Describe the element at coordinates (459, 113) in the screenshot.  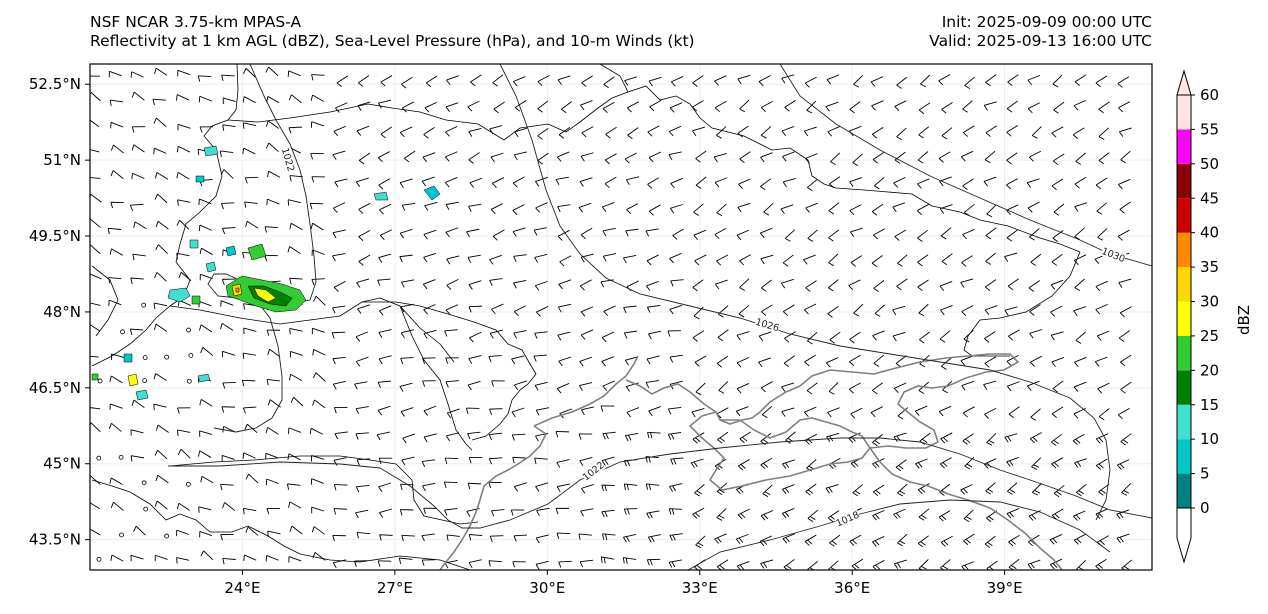
I see `border-belarus-ukraine` at that location.